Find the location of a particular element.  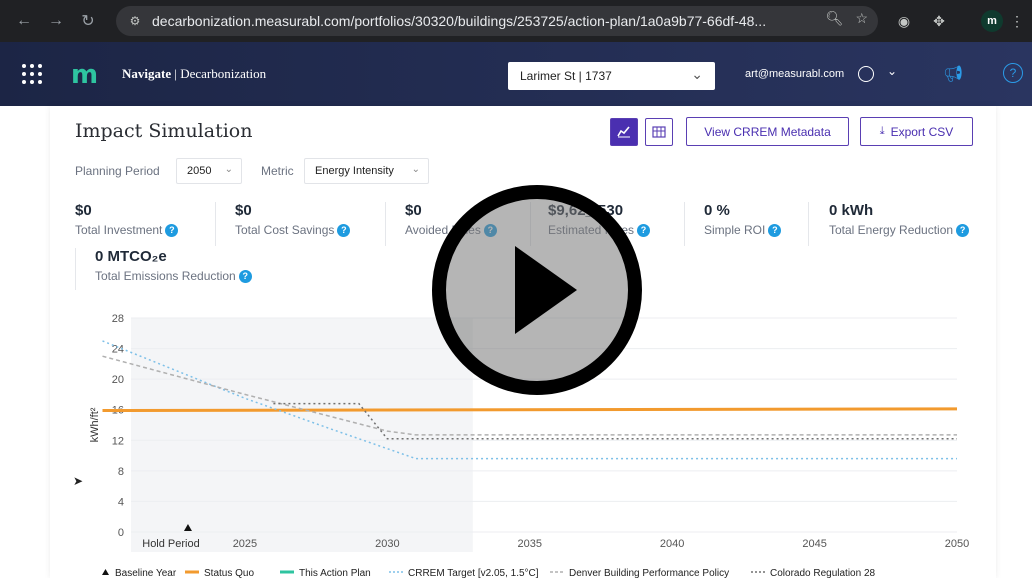

measurabl-logo: m is located at coordinates (84, 75).